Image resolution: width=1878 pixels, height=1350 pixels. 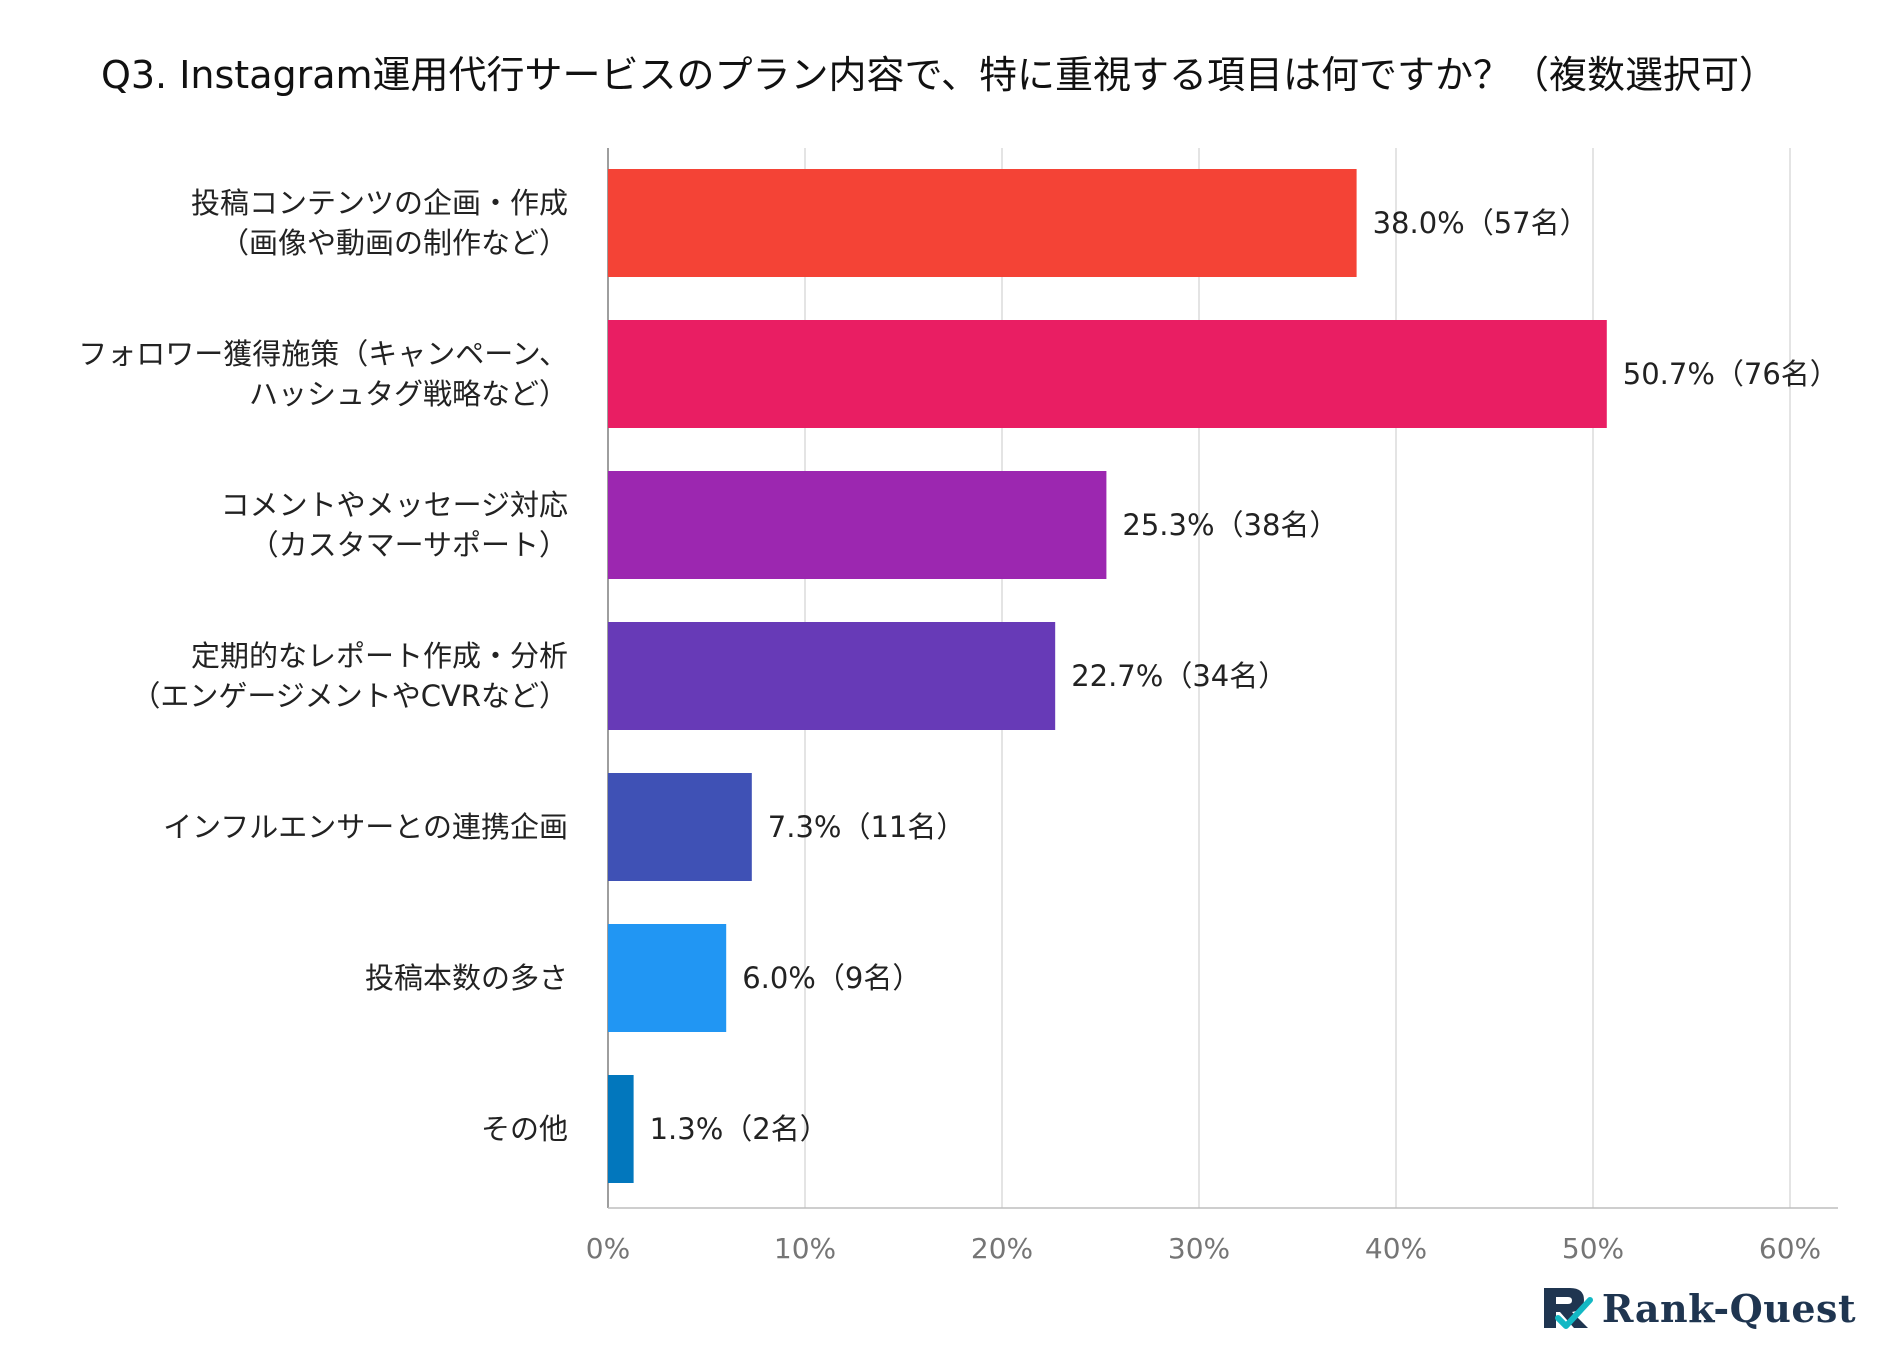 What do you see at coordinates (805, 1248) in the screenshot?
I see `x-tick-label: 10%` at bounding box center [805, 1248].